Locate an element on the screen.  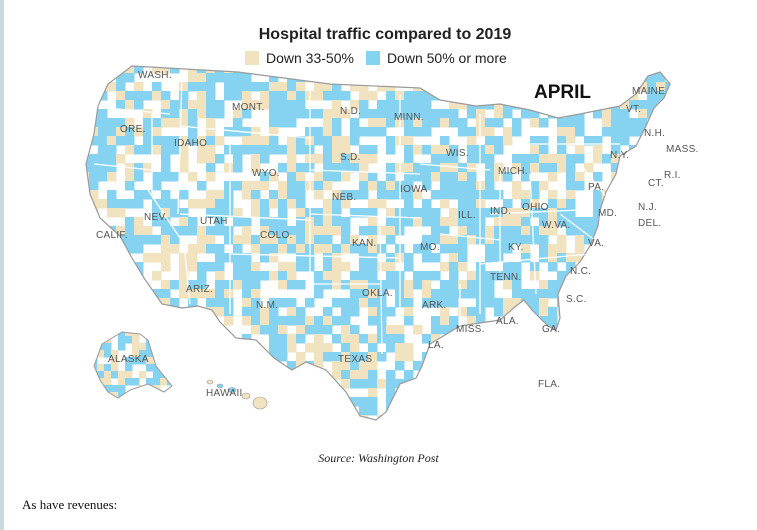
label-calif: CALIF. is located at coordinates (112, 235).